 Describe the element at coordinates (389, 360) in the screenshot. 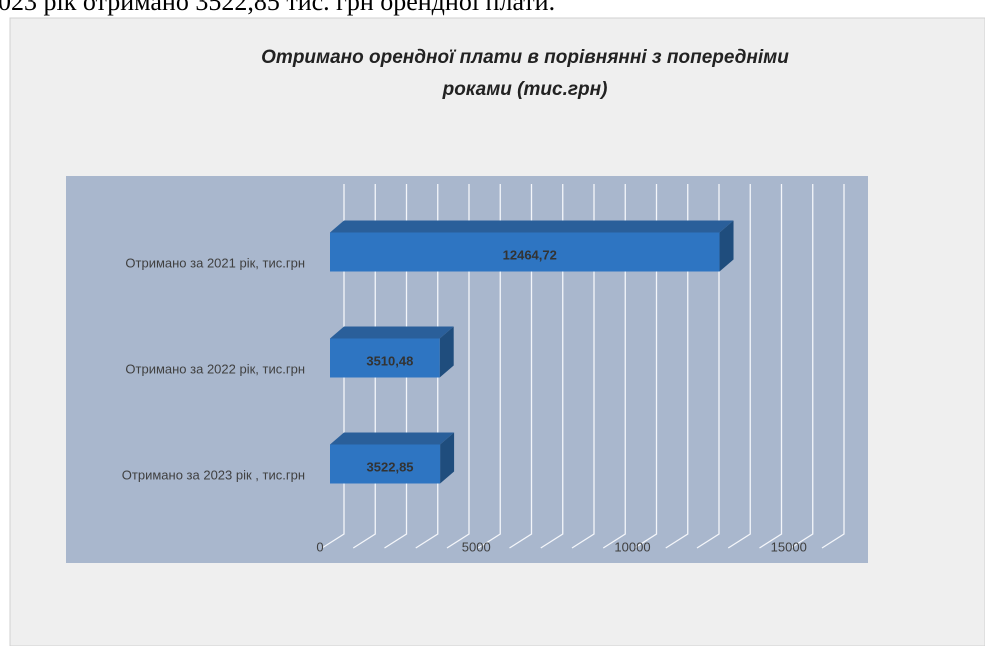

I see `value-label: 3510,48` at that location.